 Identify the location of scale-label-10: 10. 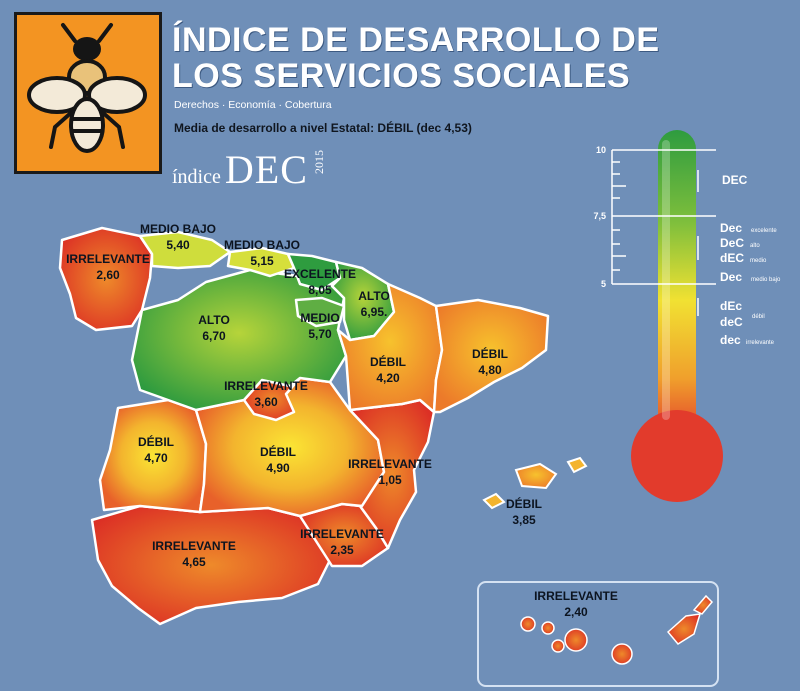
(601, 150).